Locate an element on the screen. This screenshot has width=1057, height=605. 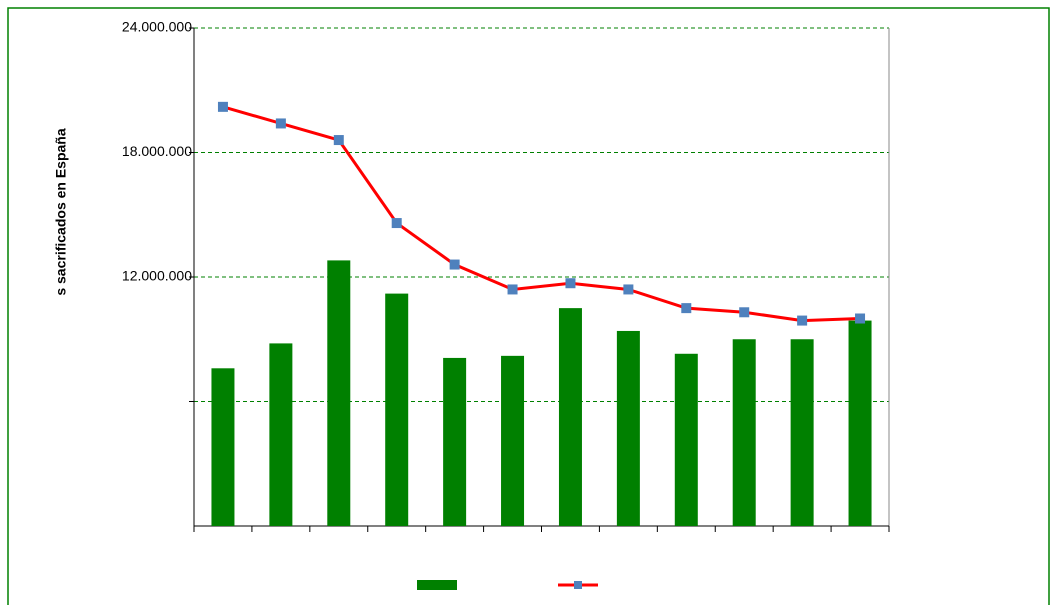
y-axis-label: s sacrificados en España is located at coordinates (61, 212).